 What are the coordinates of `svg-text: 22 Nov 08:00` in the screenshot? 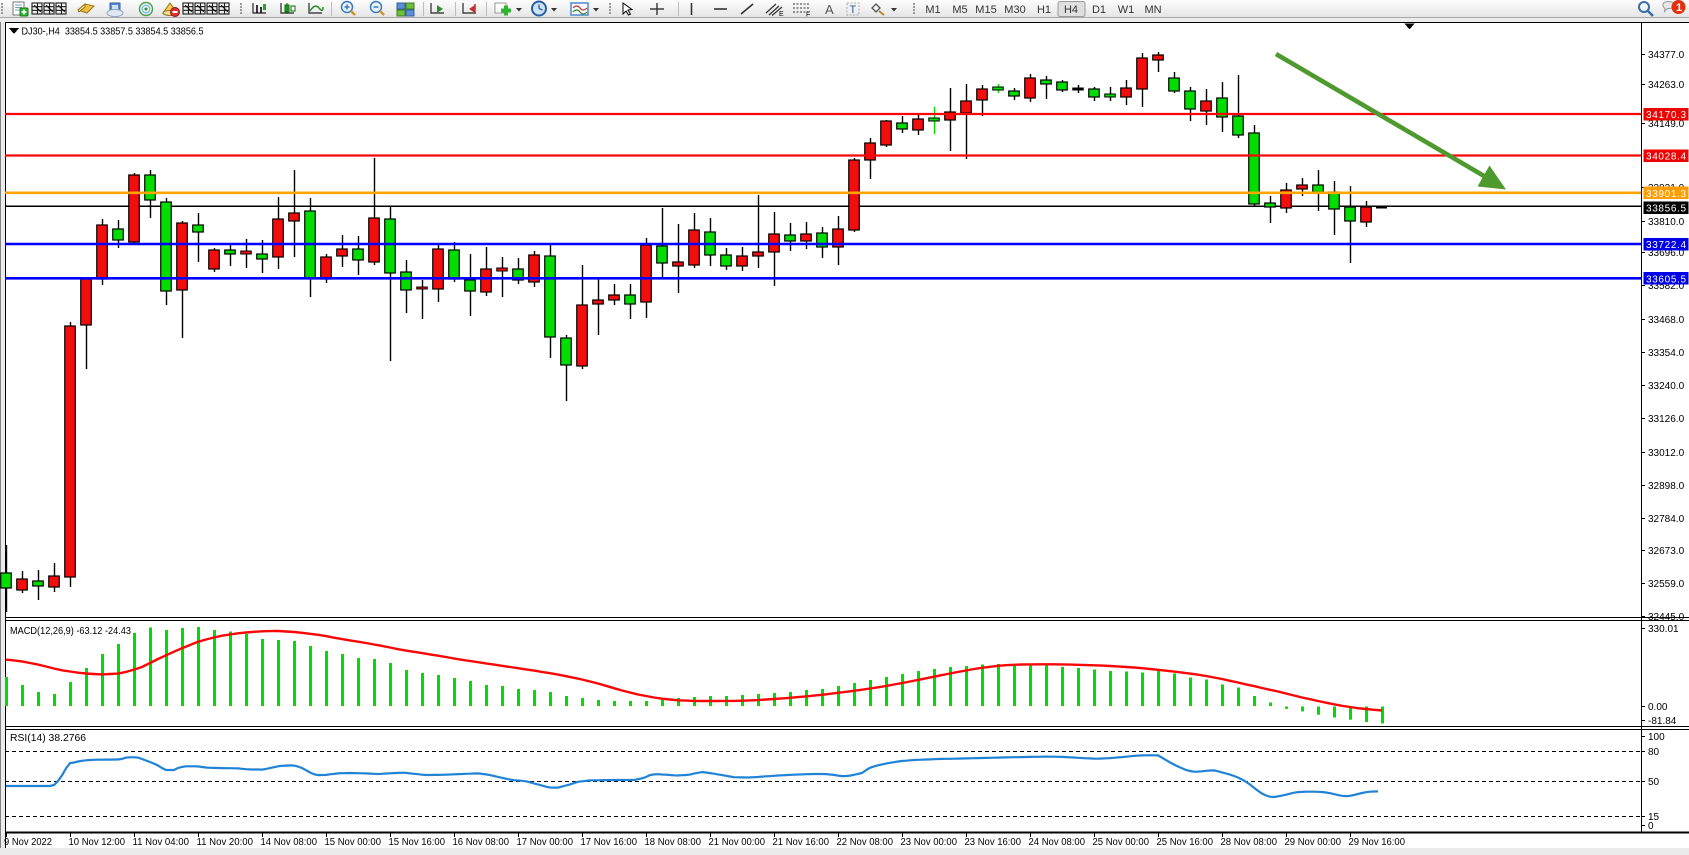 It's located at (865, 842).